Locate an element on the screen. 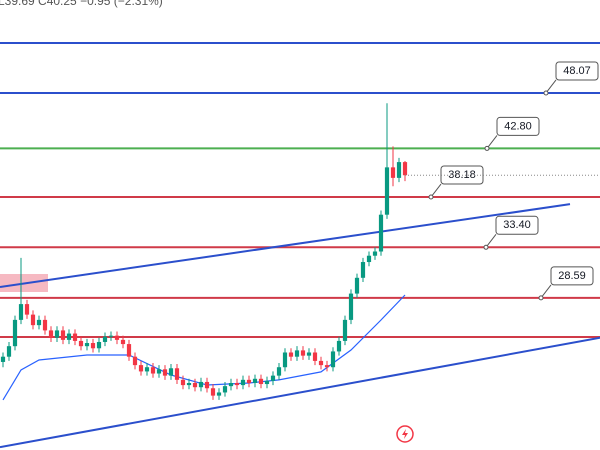 This screenshot has height=450, width=600. level-label: 42.80 is located at coordinates (518, 126).